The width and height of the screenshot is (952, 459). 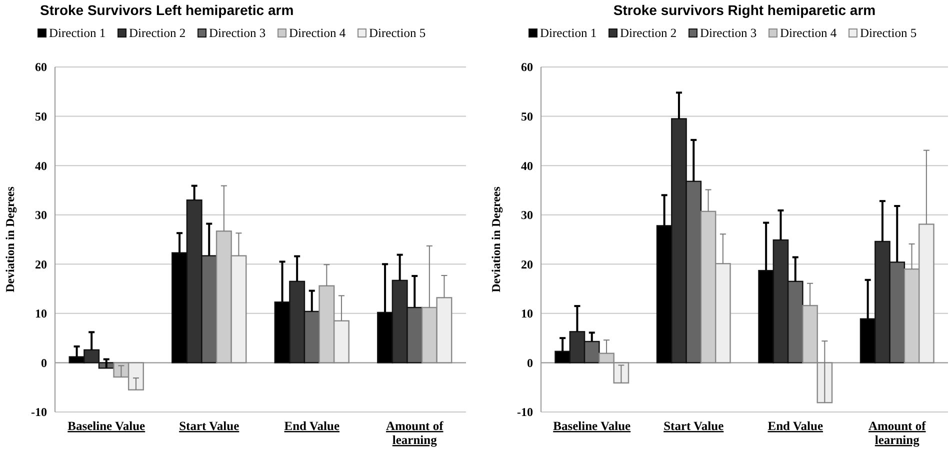 I want to click on chart-title: Stroke Survivors Left hemiparetic arm, so click(x=167, y=10).